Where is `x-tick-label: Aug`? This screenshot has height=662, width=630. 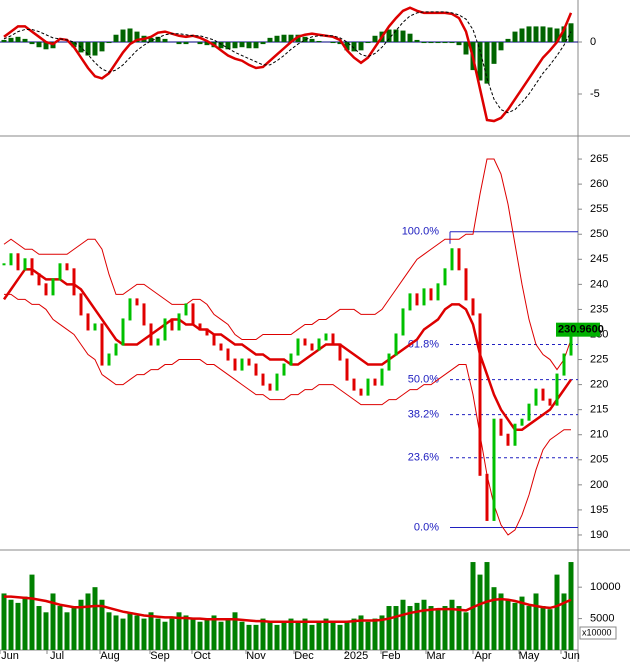 x-tick-label: Aug is located at coordinates (110, 656).